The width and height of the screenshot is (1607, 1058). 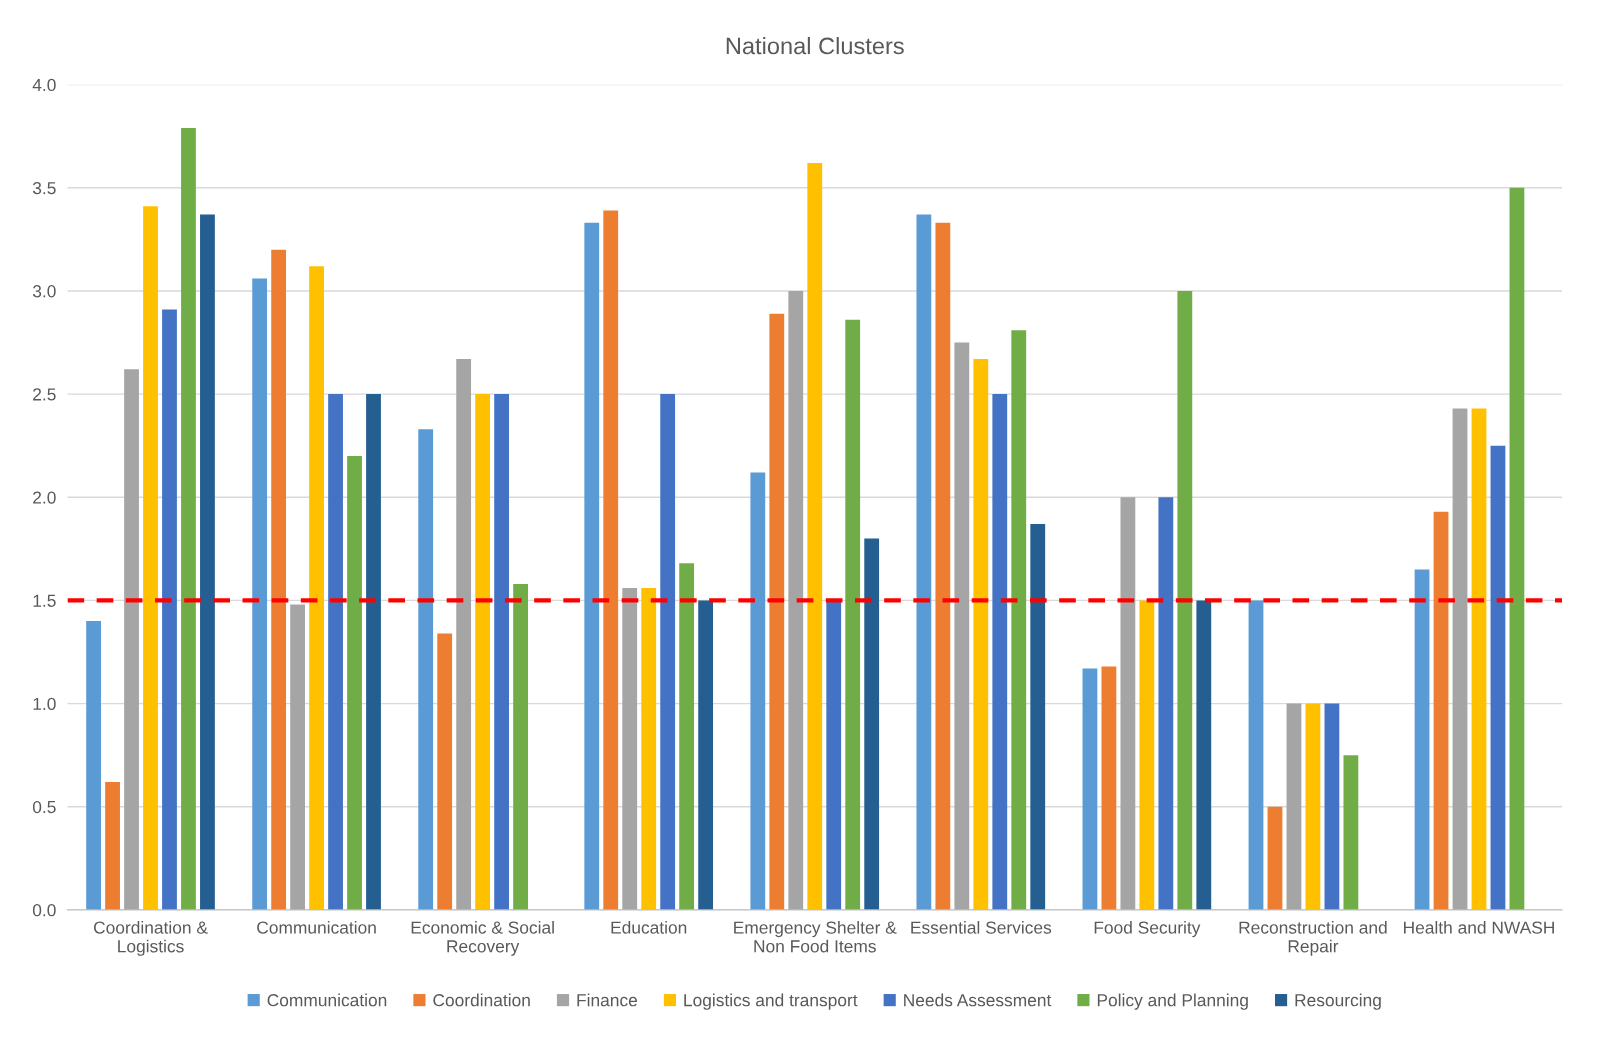 What do you see at coordinates (482, 938) in the screenshot?
I see `x-tick-label: Economic & Social Recovery` at bounding box center [482, 938].